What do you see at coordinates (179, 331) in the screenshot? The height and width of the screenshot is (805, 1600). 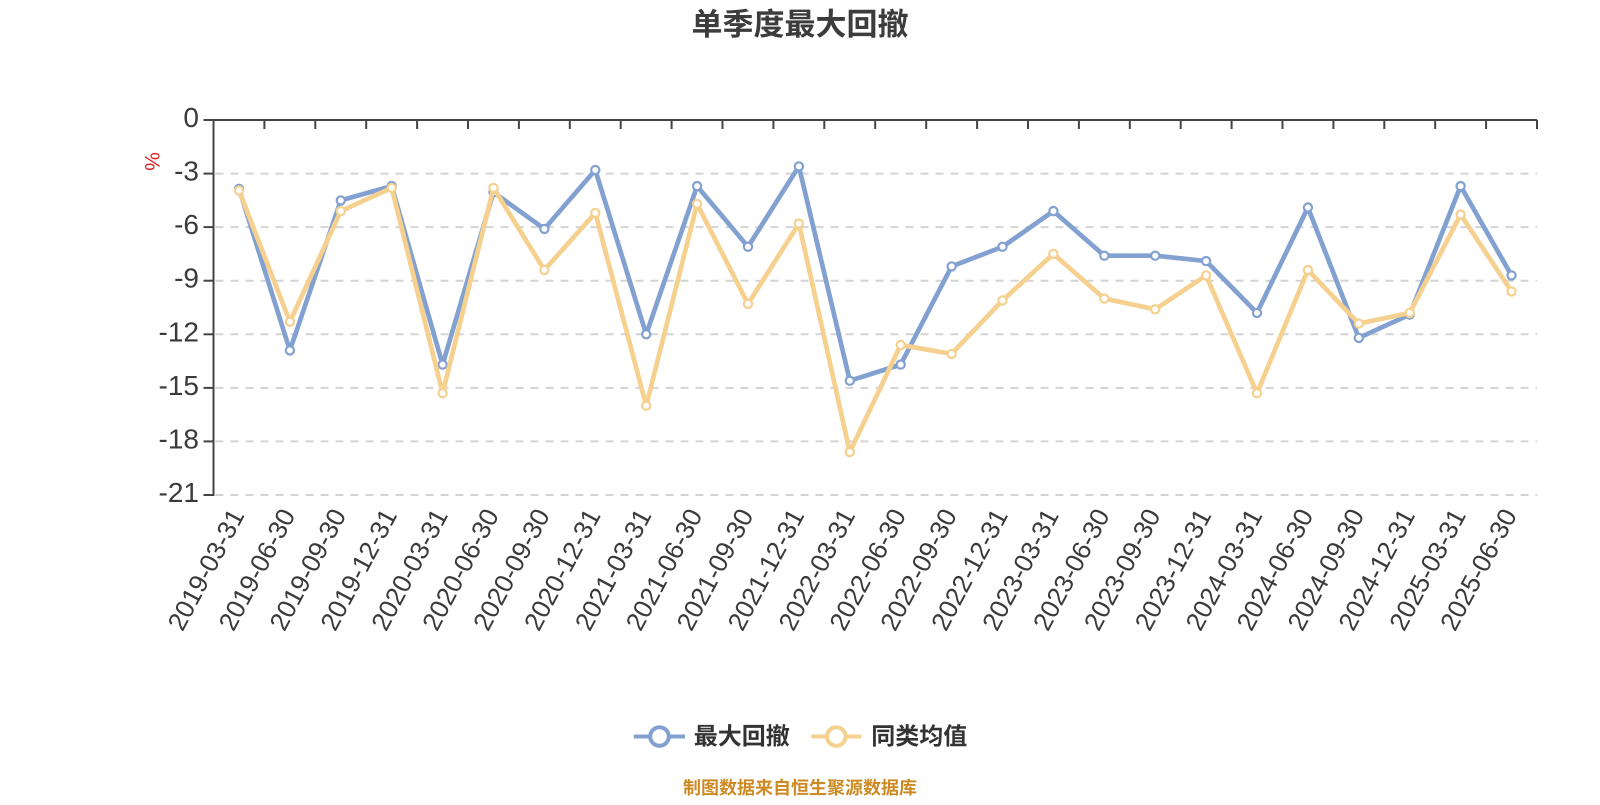 I see `svg-text: -12` at bounding box center [179, 331].